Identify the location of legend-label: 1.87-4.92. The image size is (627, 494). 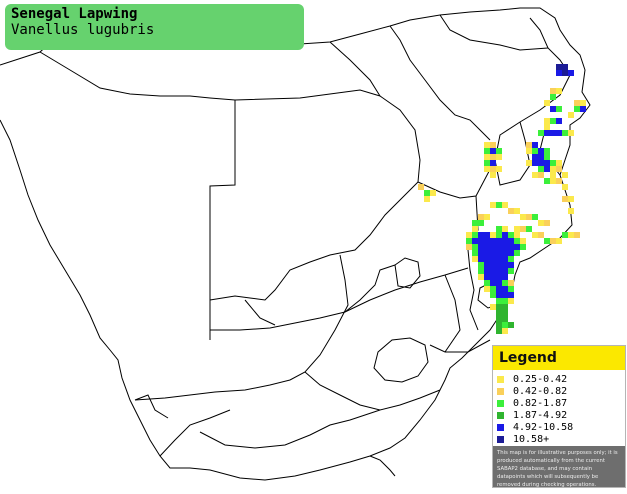
(540, 415).